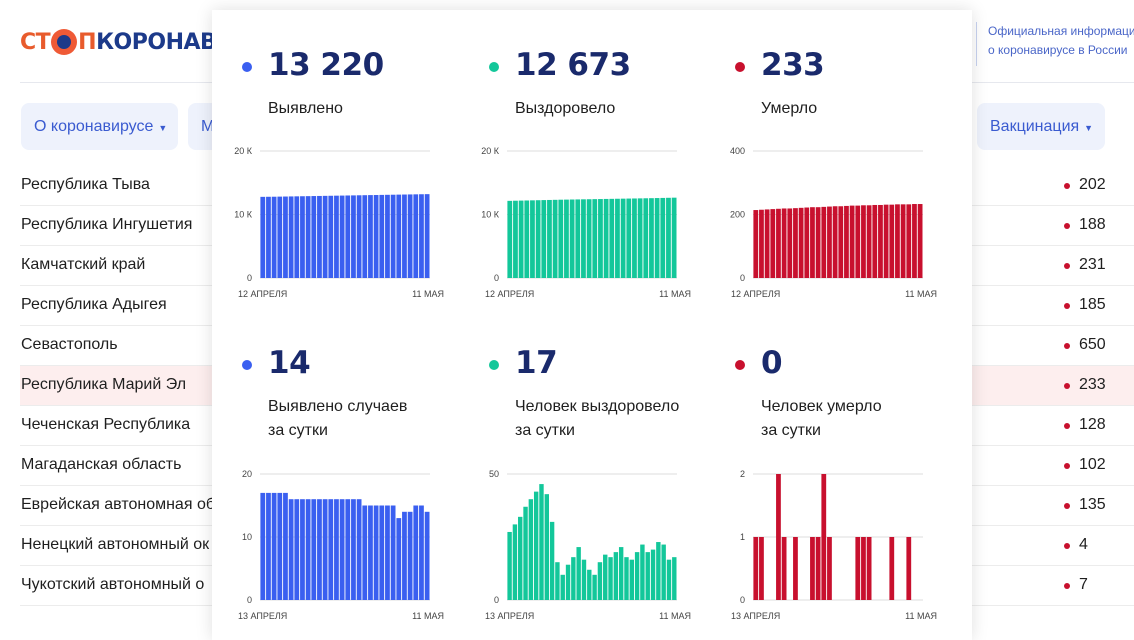 The image size is (1134, 640). What do you see at coordinates (341, 545) in the screenshot?
I see `detected-daily-chart: 0 10 20 13 АПРЕЛЯ 11 МАЯ` at bounding box center [341, 545].